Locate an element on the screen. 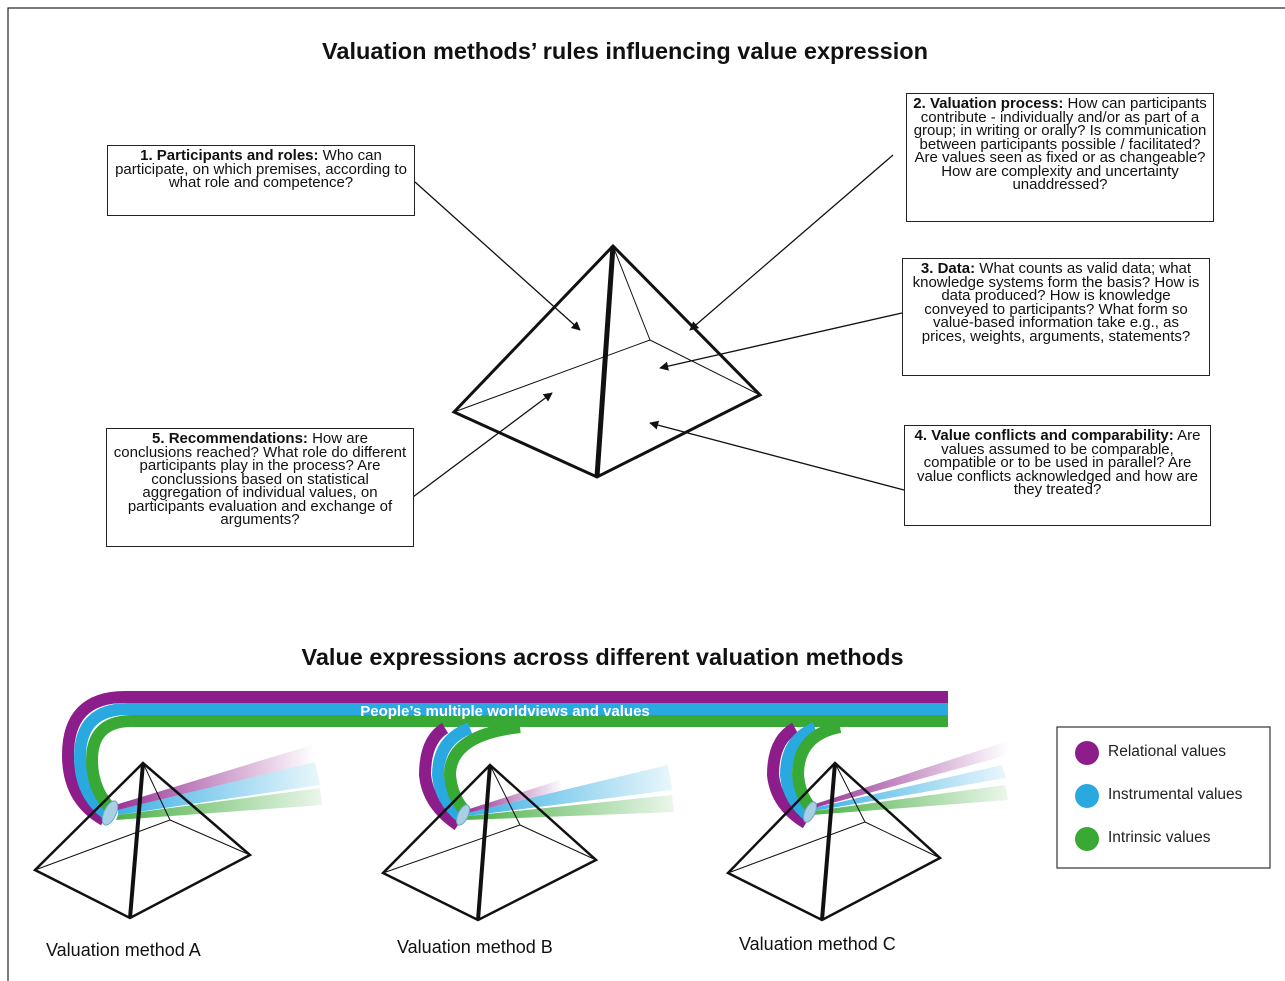  method-label: Valuation method A is located at coordinates (123, 950).